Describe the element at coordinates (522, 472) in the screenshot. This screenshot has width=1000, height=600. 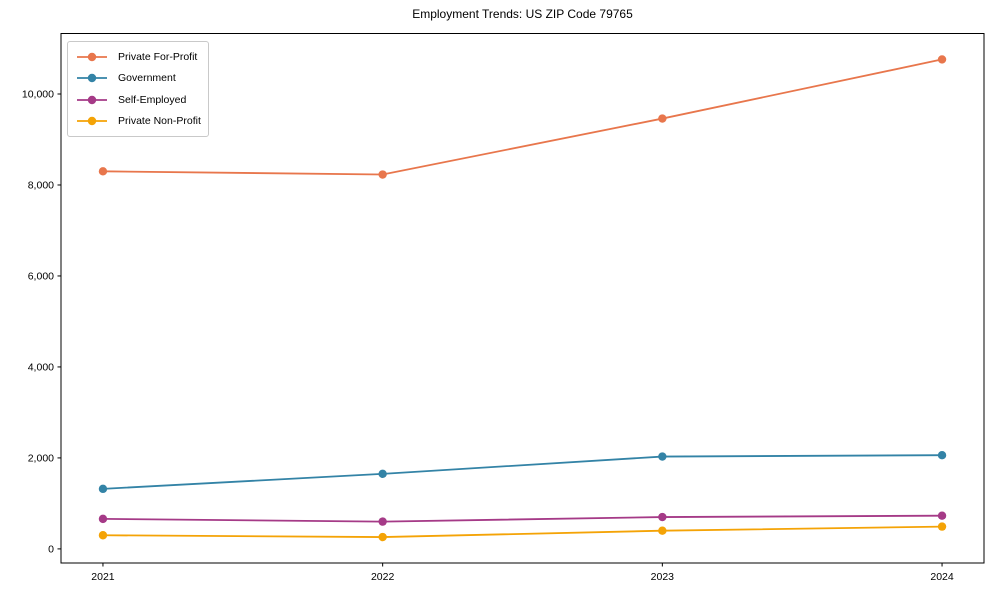
I see `series-line-government` at that location.